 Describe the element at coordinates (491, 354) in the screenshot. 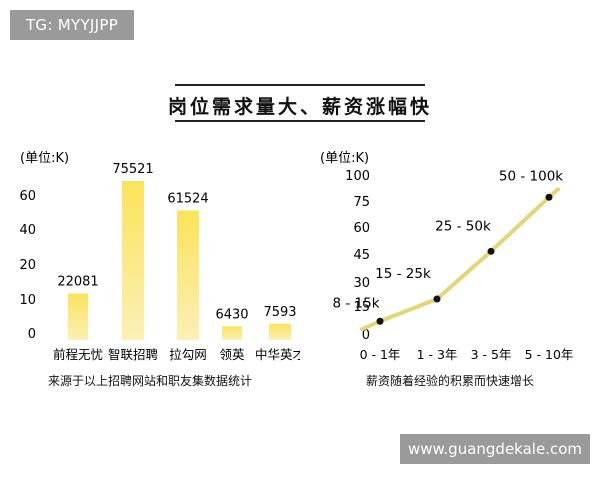

I see `line-category-label: 3 - 5年` at that location.